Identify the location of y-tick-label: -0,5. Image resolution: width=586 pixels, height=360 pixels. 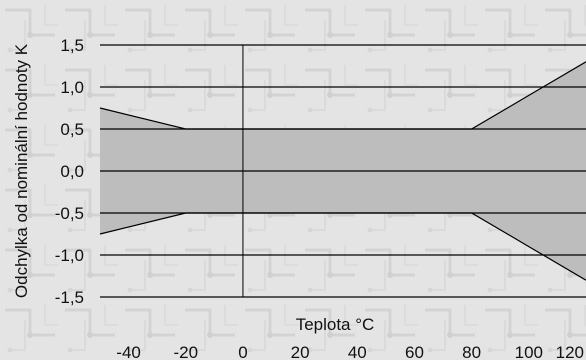
(69, 213).